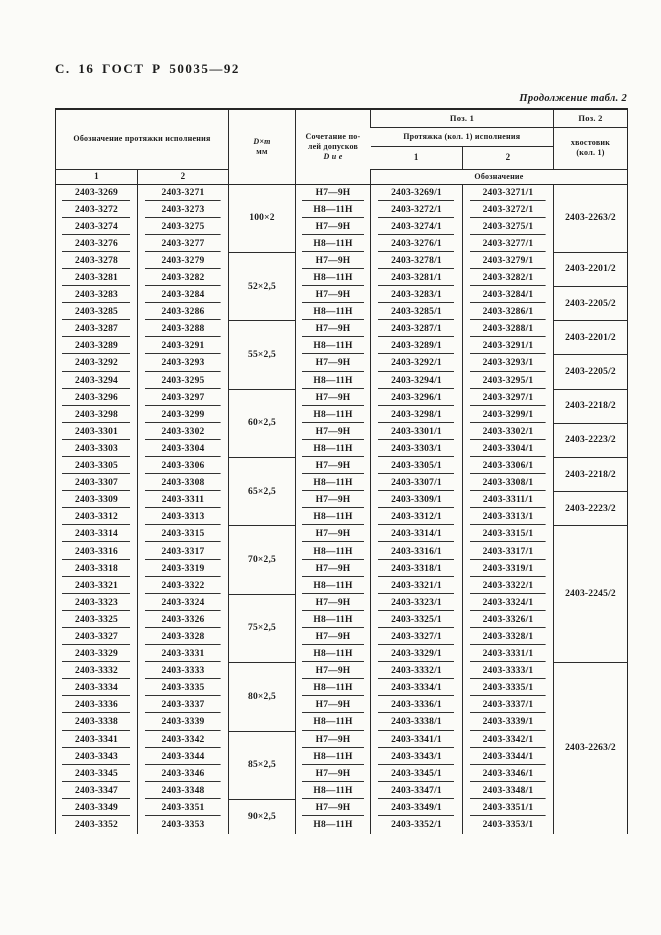  Describe the element at coordinates (508, 791) in the screenshot. I see `cell-pos1-designation-2: 2403-3348/1` at that location.